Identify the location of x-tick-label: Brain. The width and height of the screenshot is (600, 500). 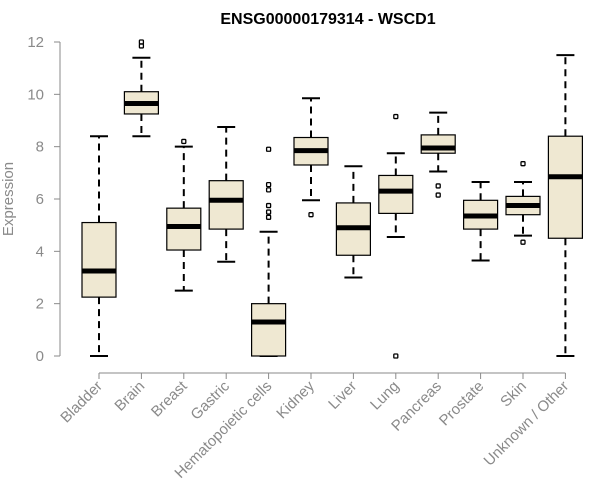
(129, 396).